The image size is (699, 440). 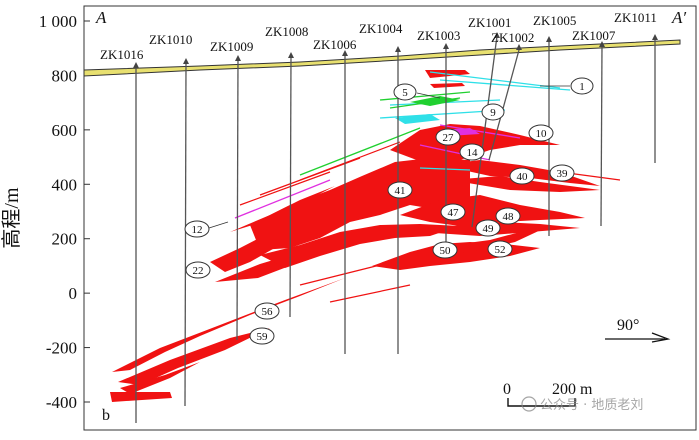 I want to click on y-tick-label: 1 000, so click(x=58, y=21).